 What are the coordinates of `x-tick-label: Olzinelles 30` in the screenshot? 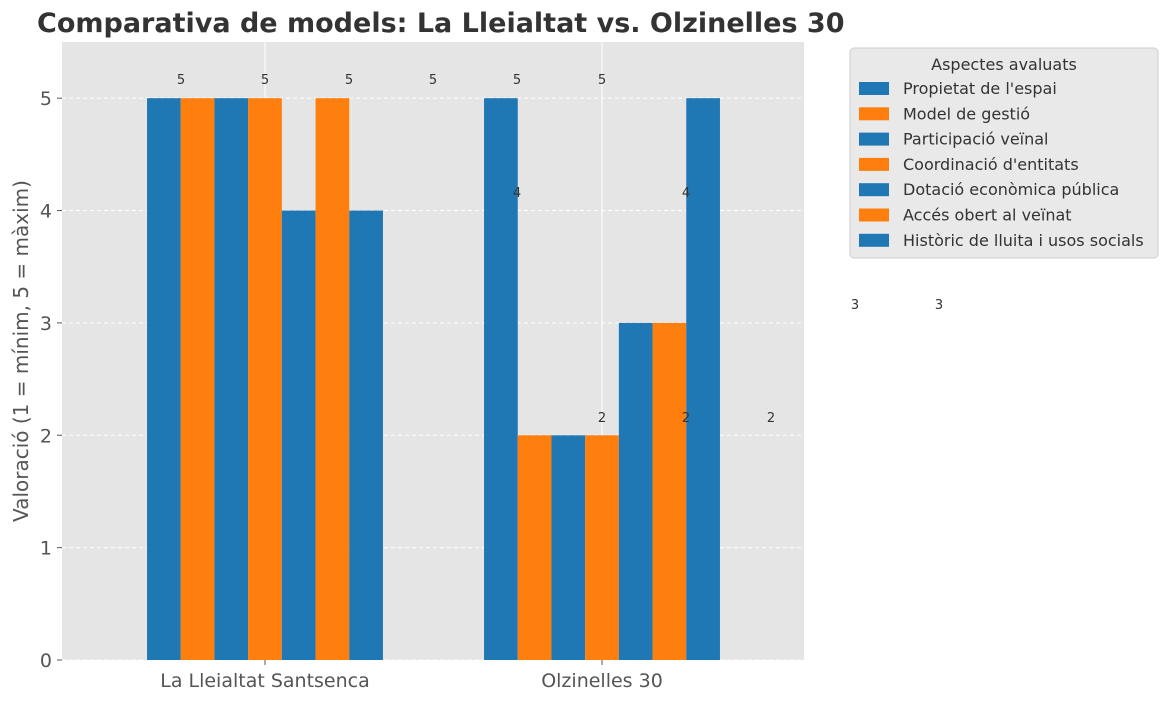 It's located at (602, 681).